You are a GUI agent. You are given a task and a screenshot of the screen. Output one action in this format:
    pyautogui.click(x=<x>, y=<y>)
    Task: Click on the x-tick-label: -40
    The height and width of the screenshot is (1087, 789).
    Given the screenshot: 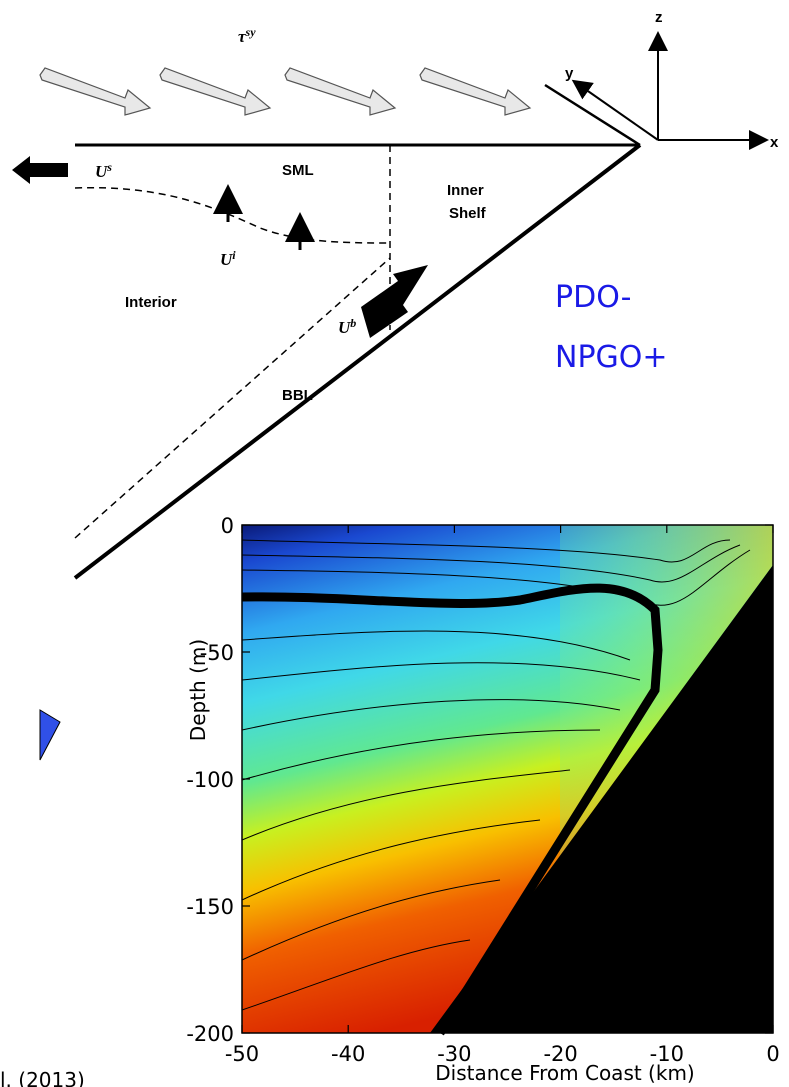 What is the action you would take?
    pyautogui.click(x=348, y=1054)
    